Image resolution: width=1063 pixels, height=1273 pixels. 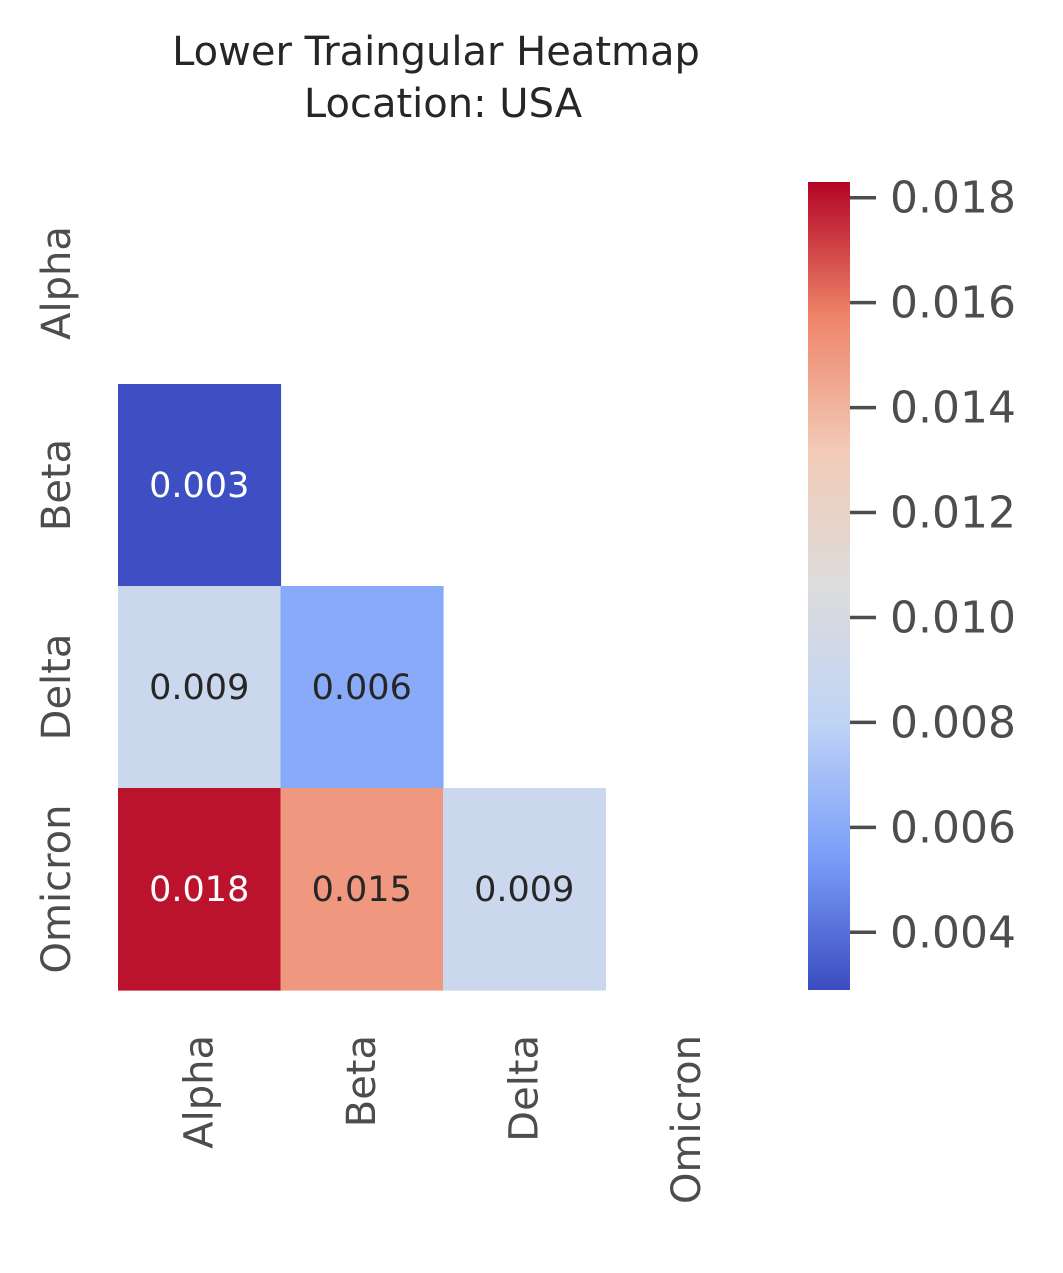 I want to click on colorbar-tick-label: 0.016, so click(x=953, y=303).